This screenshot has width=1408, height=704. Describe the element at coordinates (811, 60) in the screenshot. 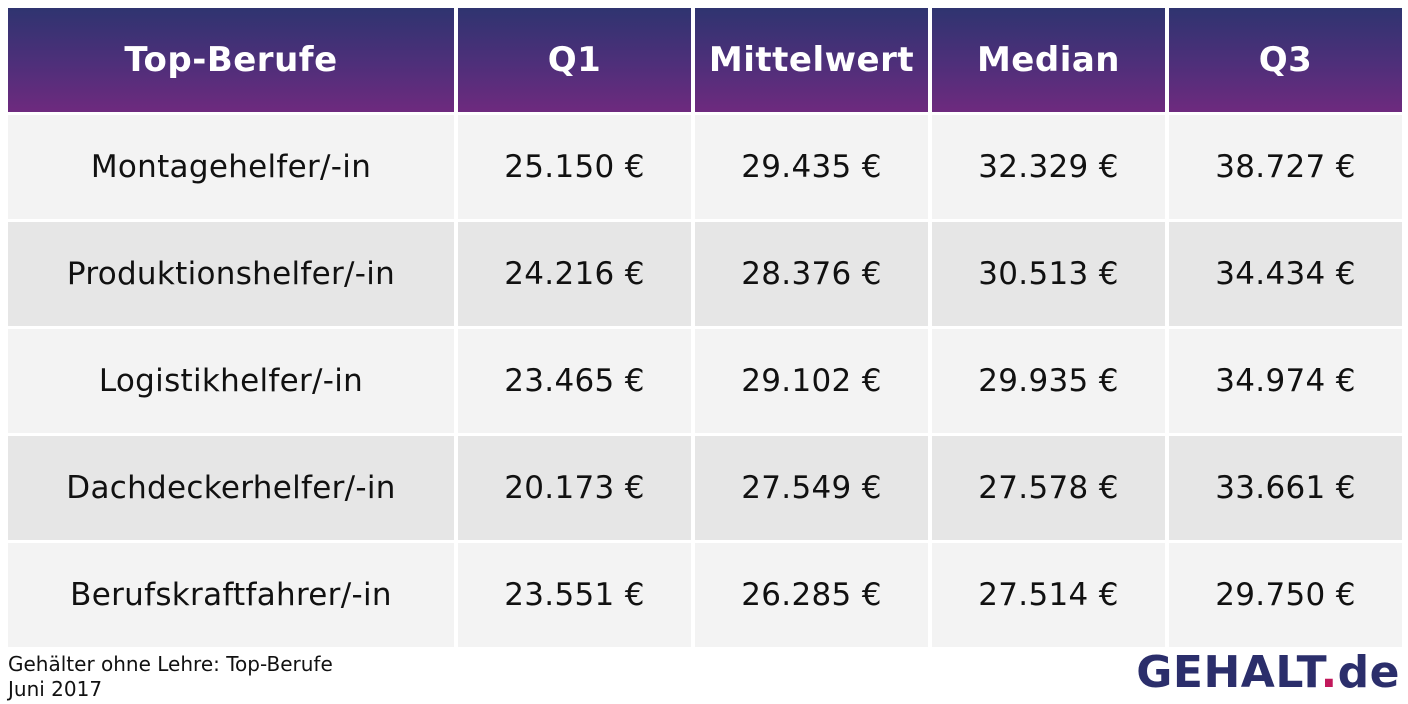

I see `column-header: Mittelwert` at that location.